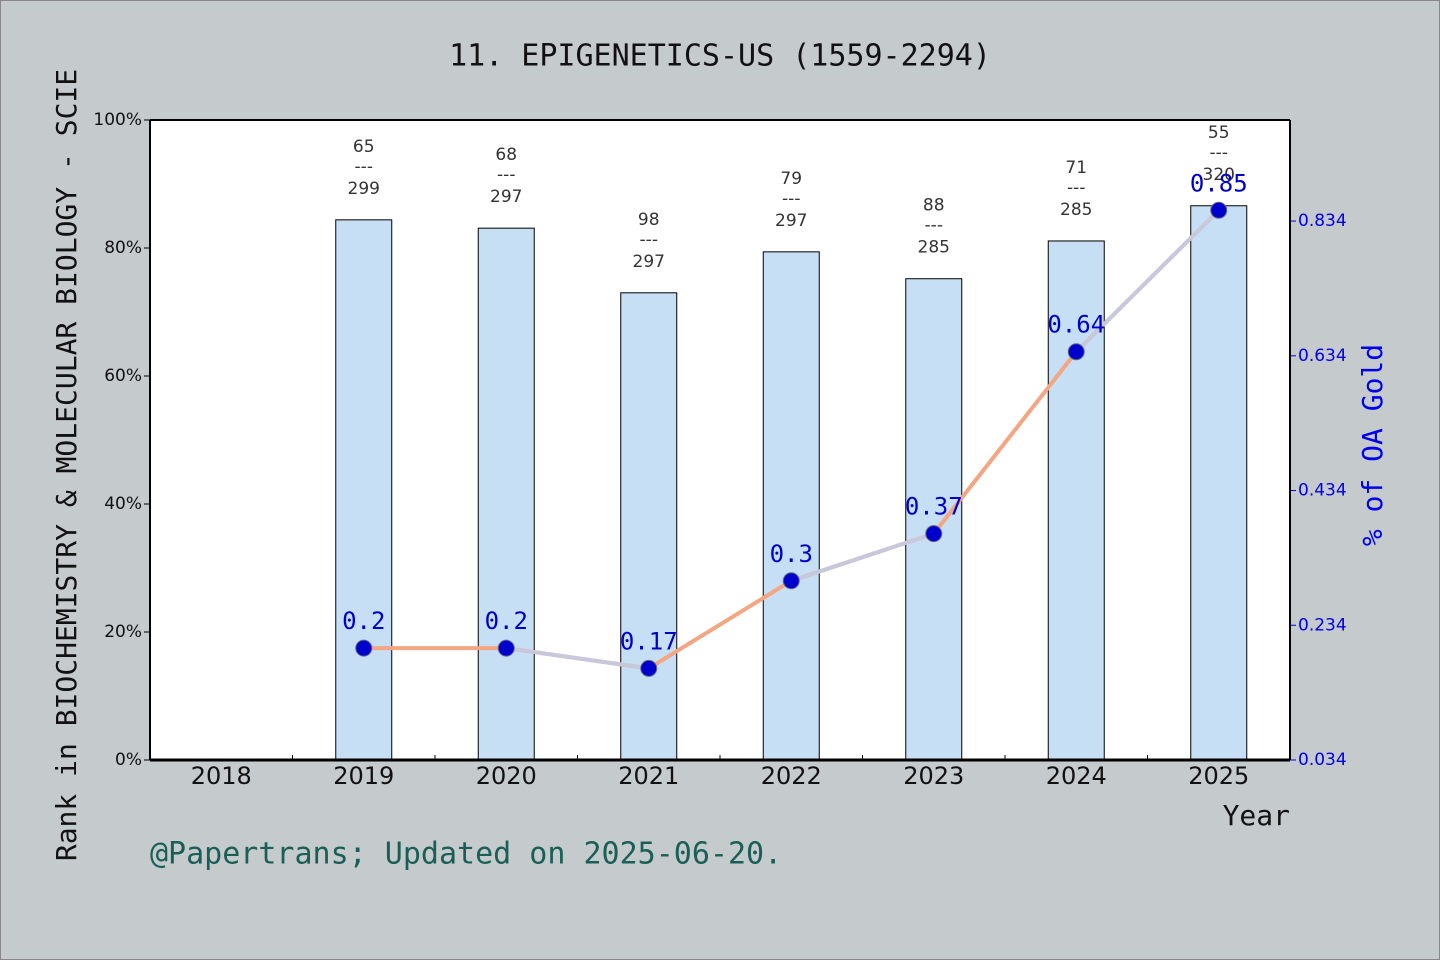 The height and width of the screenshot is (960, 1440). I want to click on y-tick-label: 0%, so click(128, 760).